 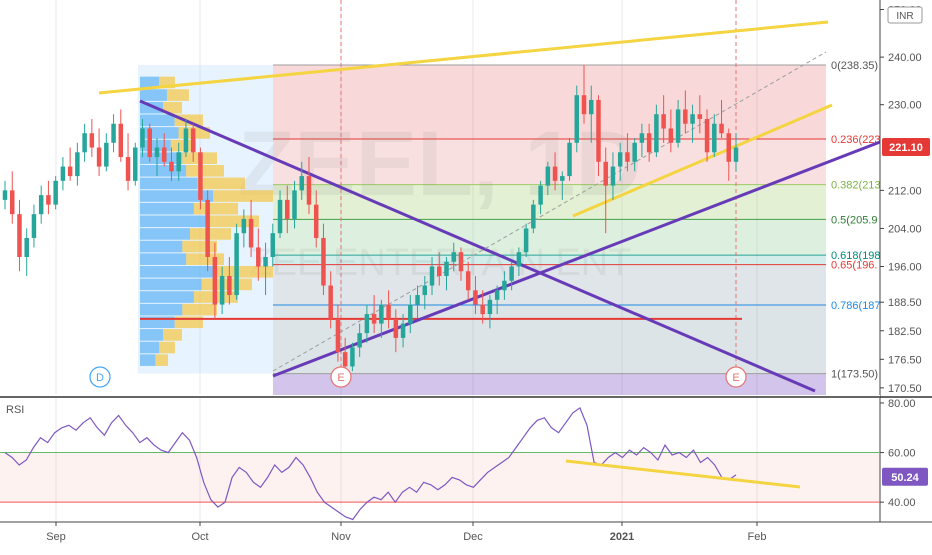 What do you see at coordinates (622, 537) in the screenshot?
I see `time-tick-label: 2021` at bounding box center [622, 537].